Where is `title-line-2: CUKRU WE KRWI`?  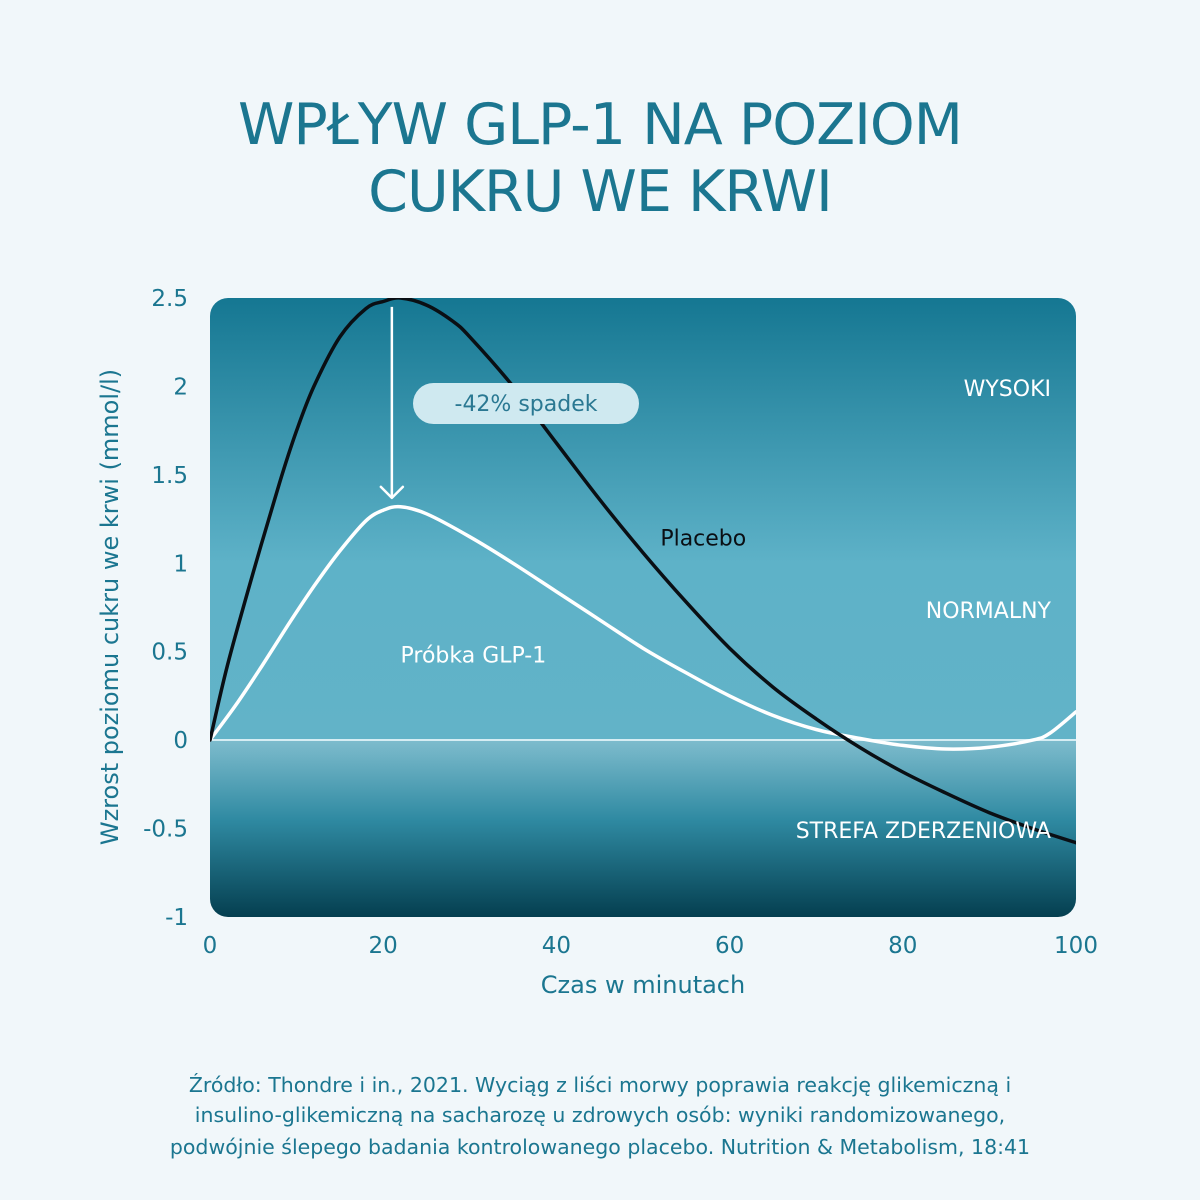
title-line-2: CUKRU WE KRWI is located at coordinates (600, 192).